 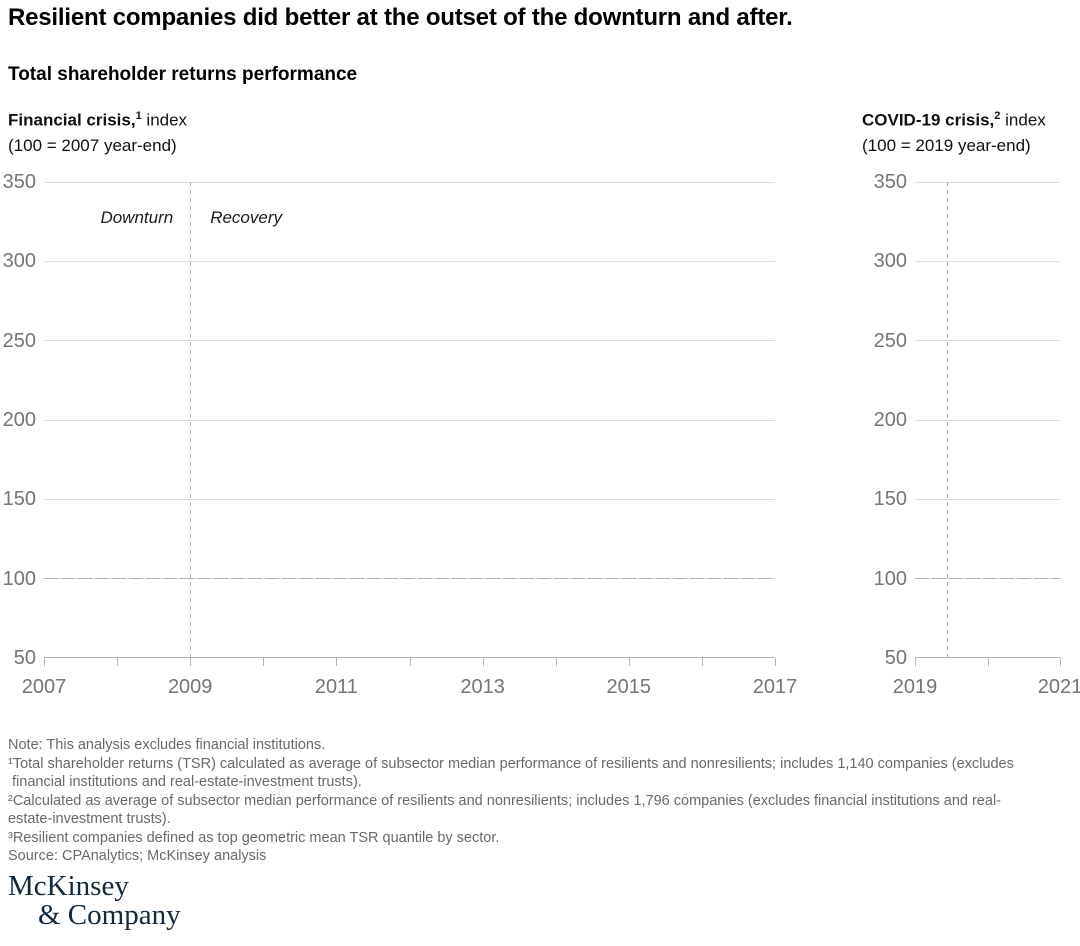 I want to click on covid-crisis-plot: 350 300 250 200 150 100 50 2019 2021, so click(x=977, y=434).